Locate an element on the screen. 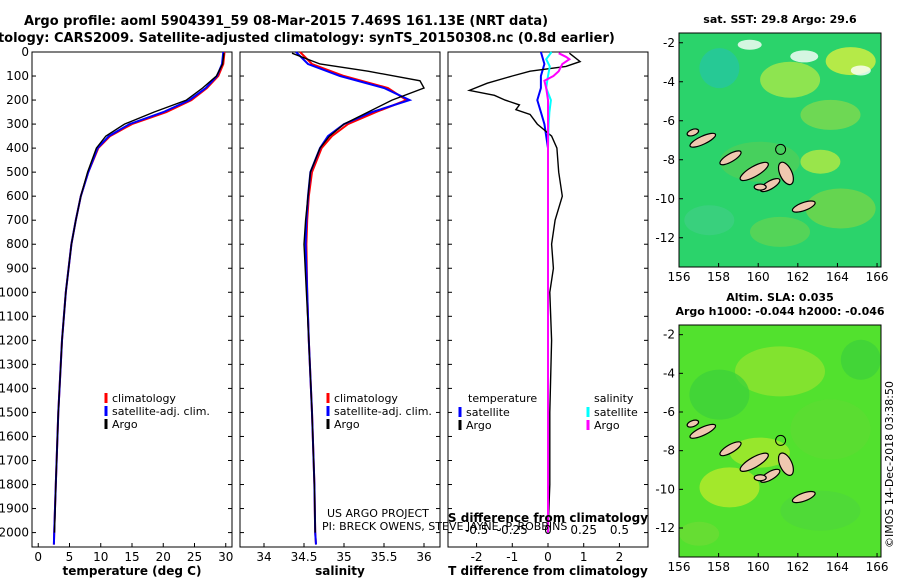 This screenshot has width=900, height=580. y-tick-label: 1100 is located at coordinates (14, 316).